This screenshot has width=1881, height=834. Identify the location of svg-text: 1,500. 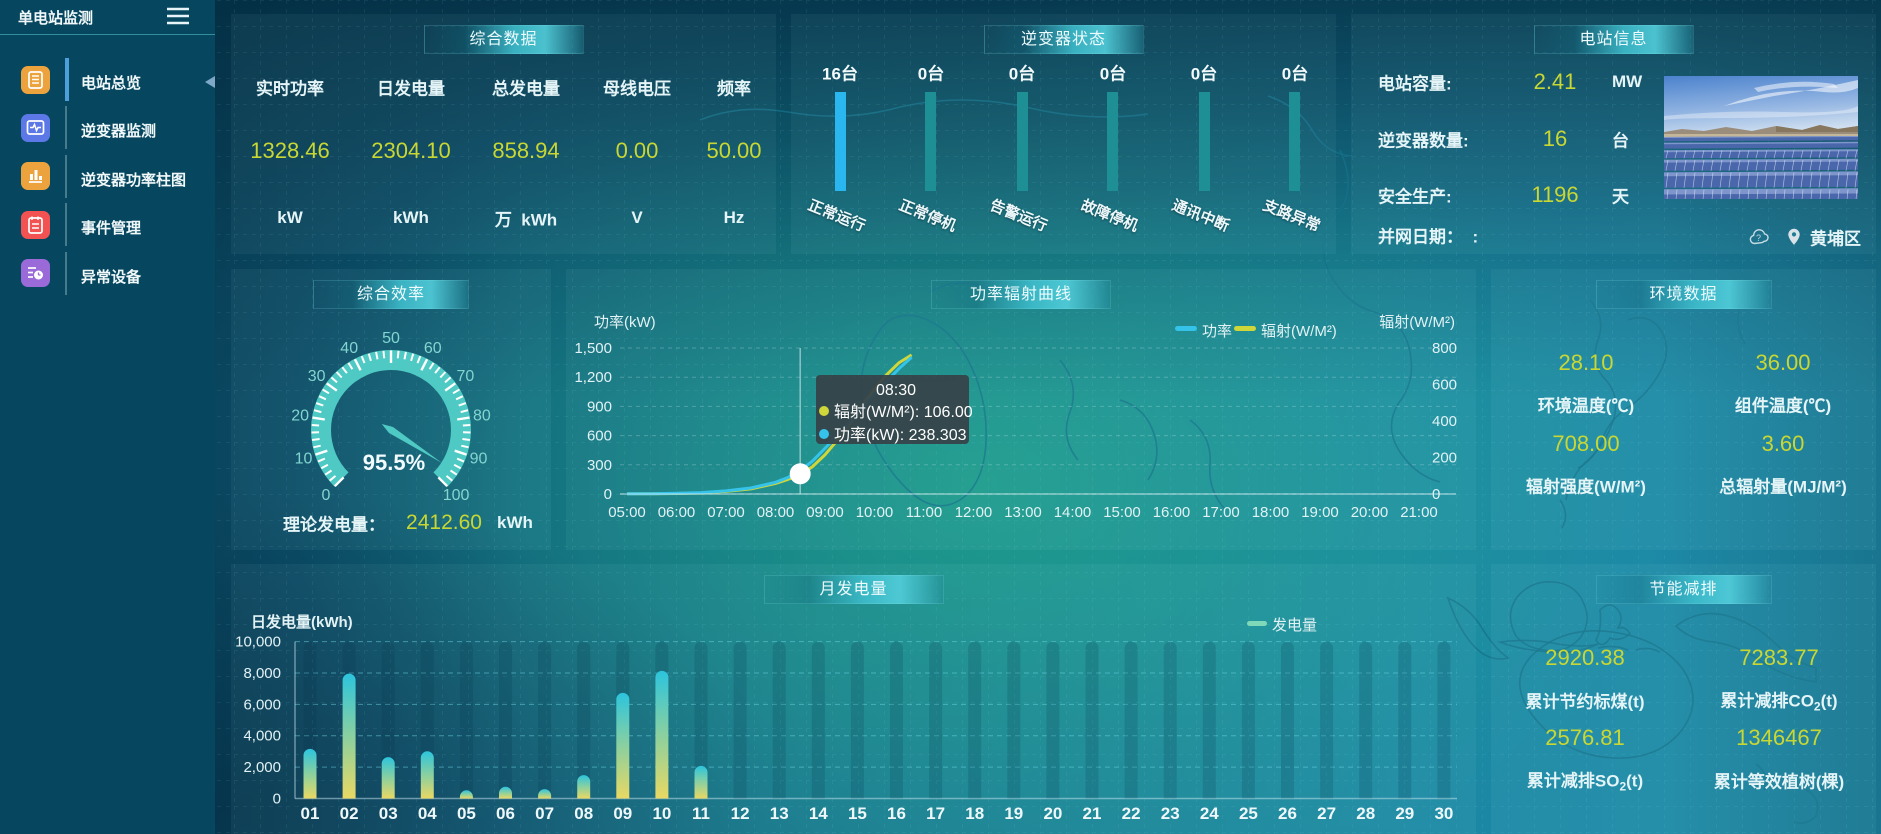
(593, 348).